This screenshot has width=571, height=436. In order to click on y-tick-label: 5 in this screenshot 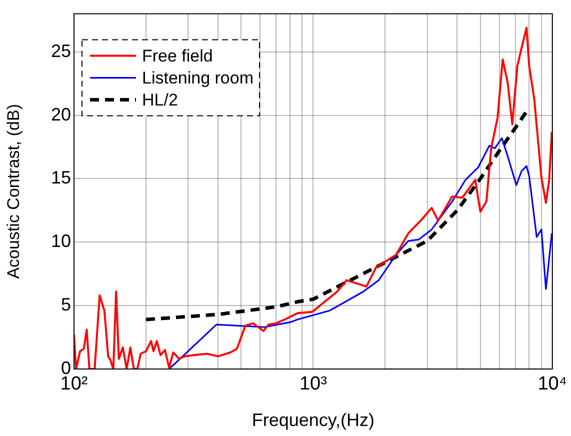, I will do `click(65, 304)`.